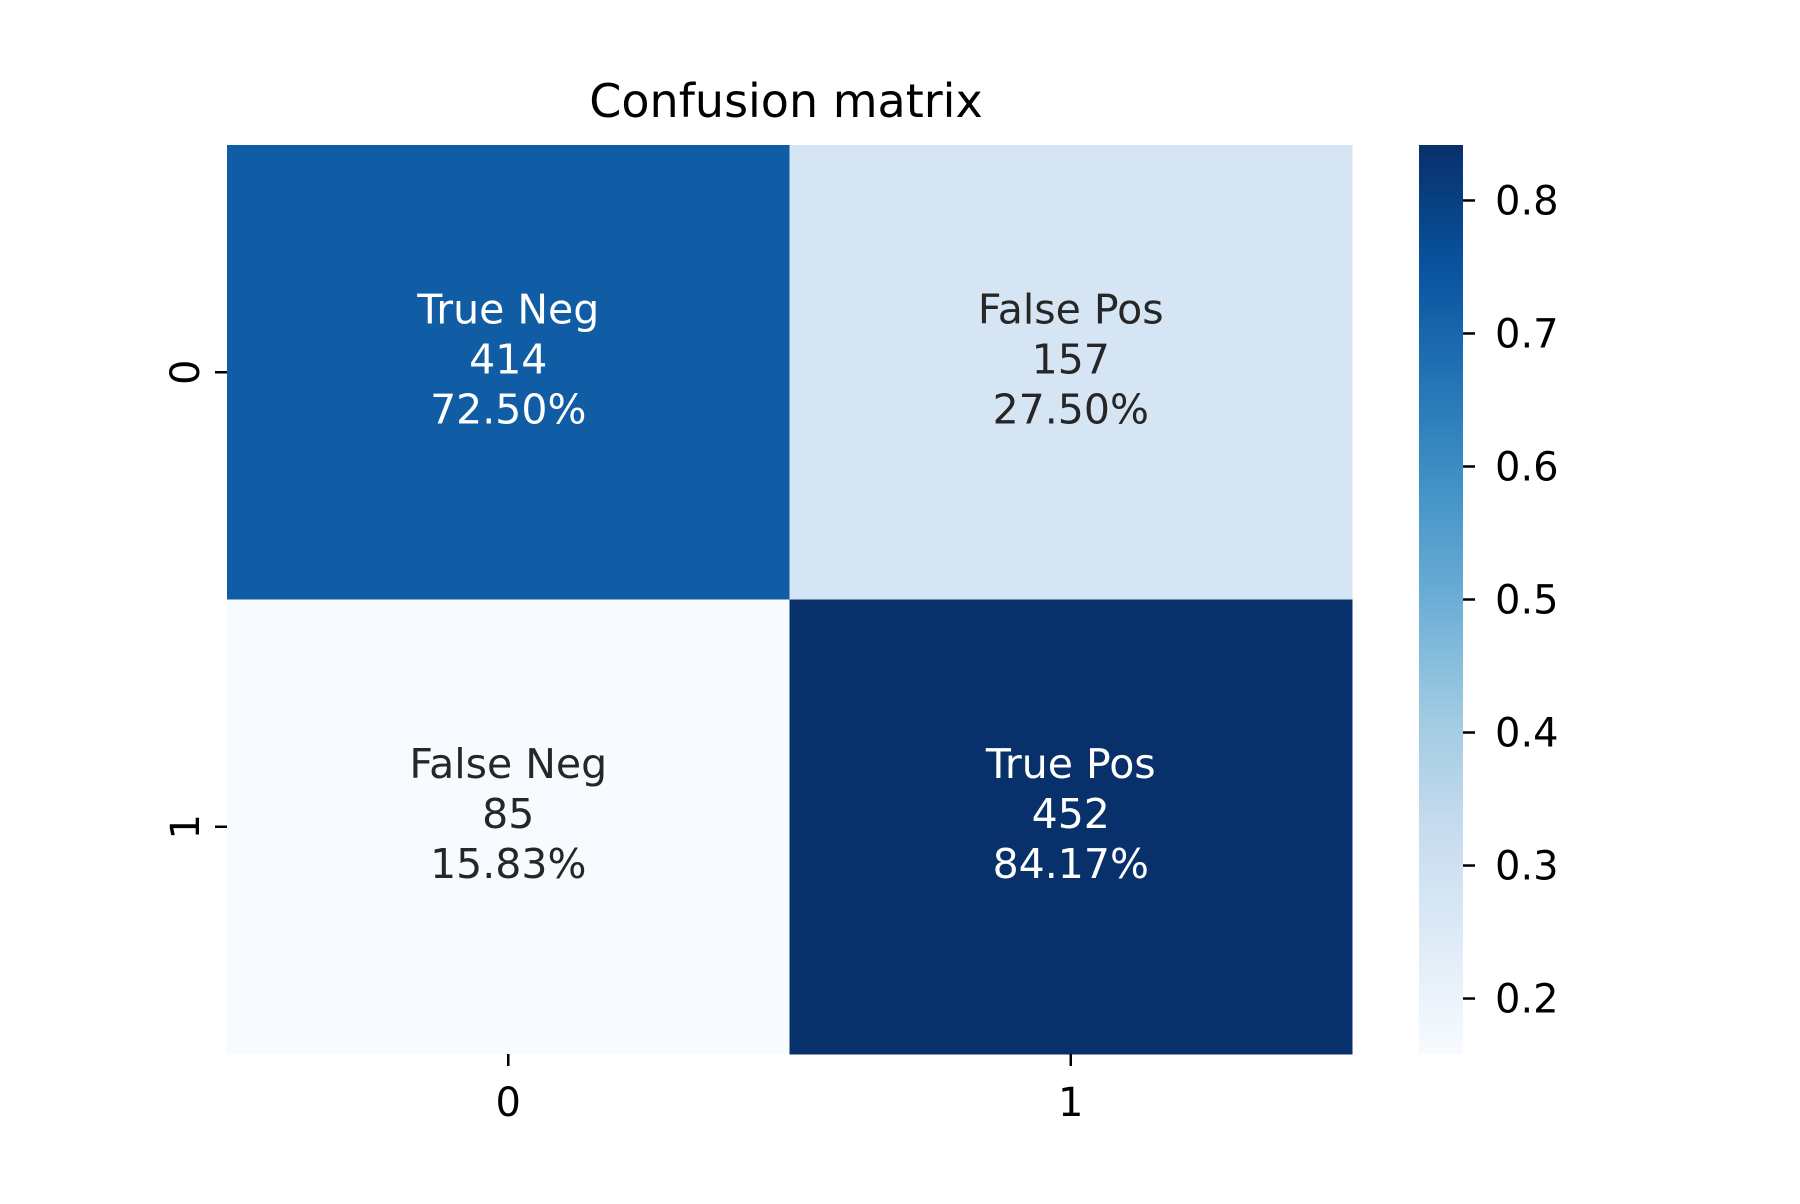 The height and width of the screenshot is (1204, 1800). Describe the element at coordinates (1070, 1103) in the screenshot. I see `x-tick-label-1: 1` at that location.